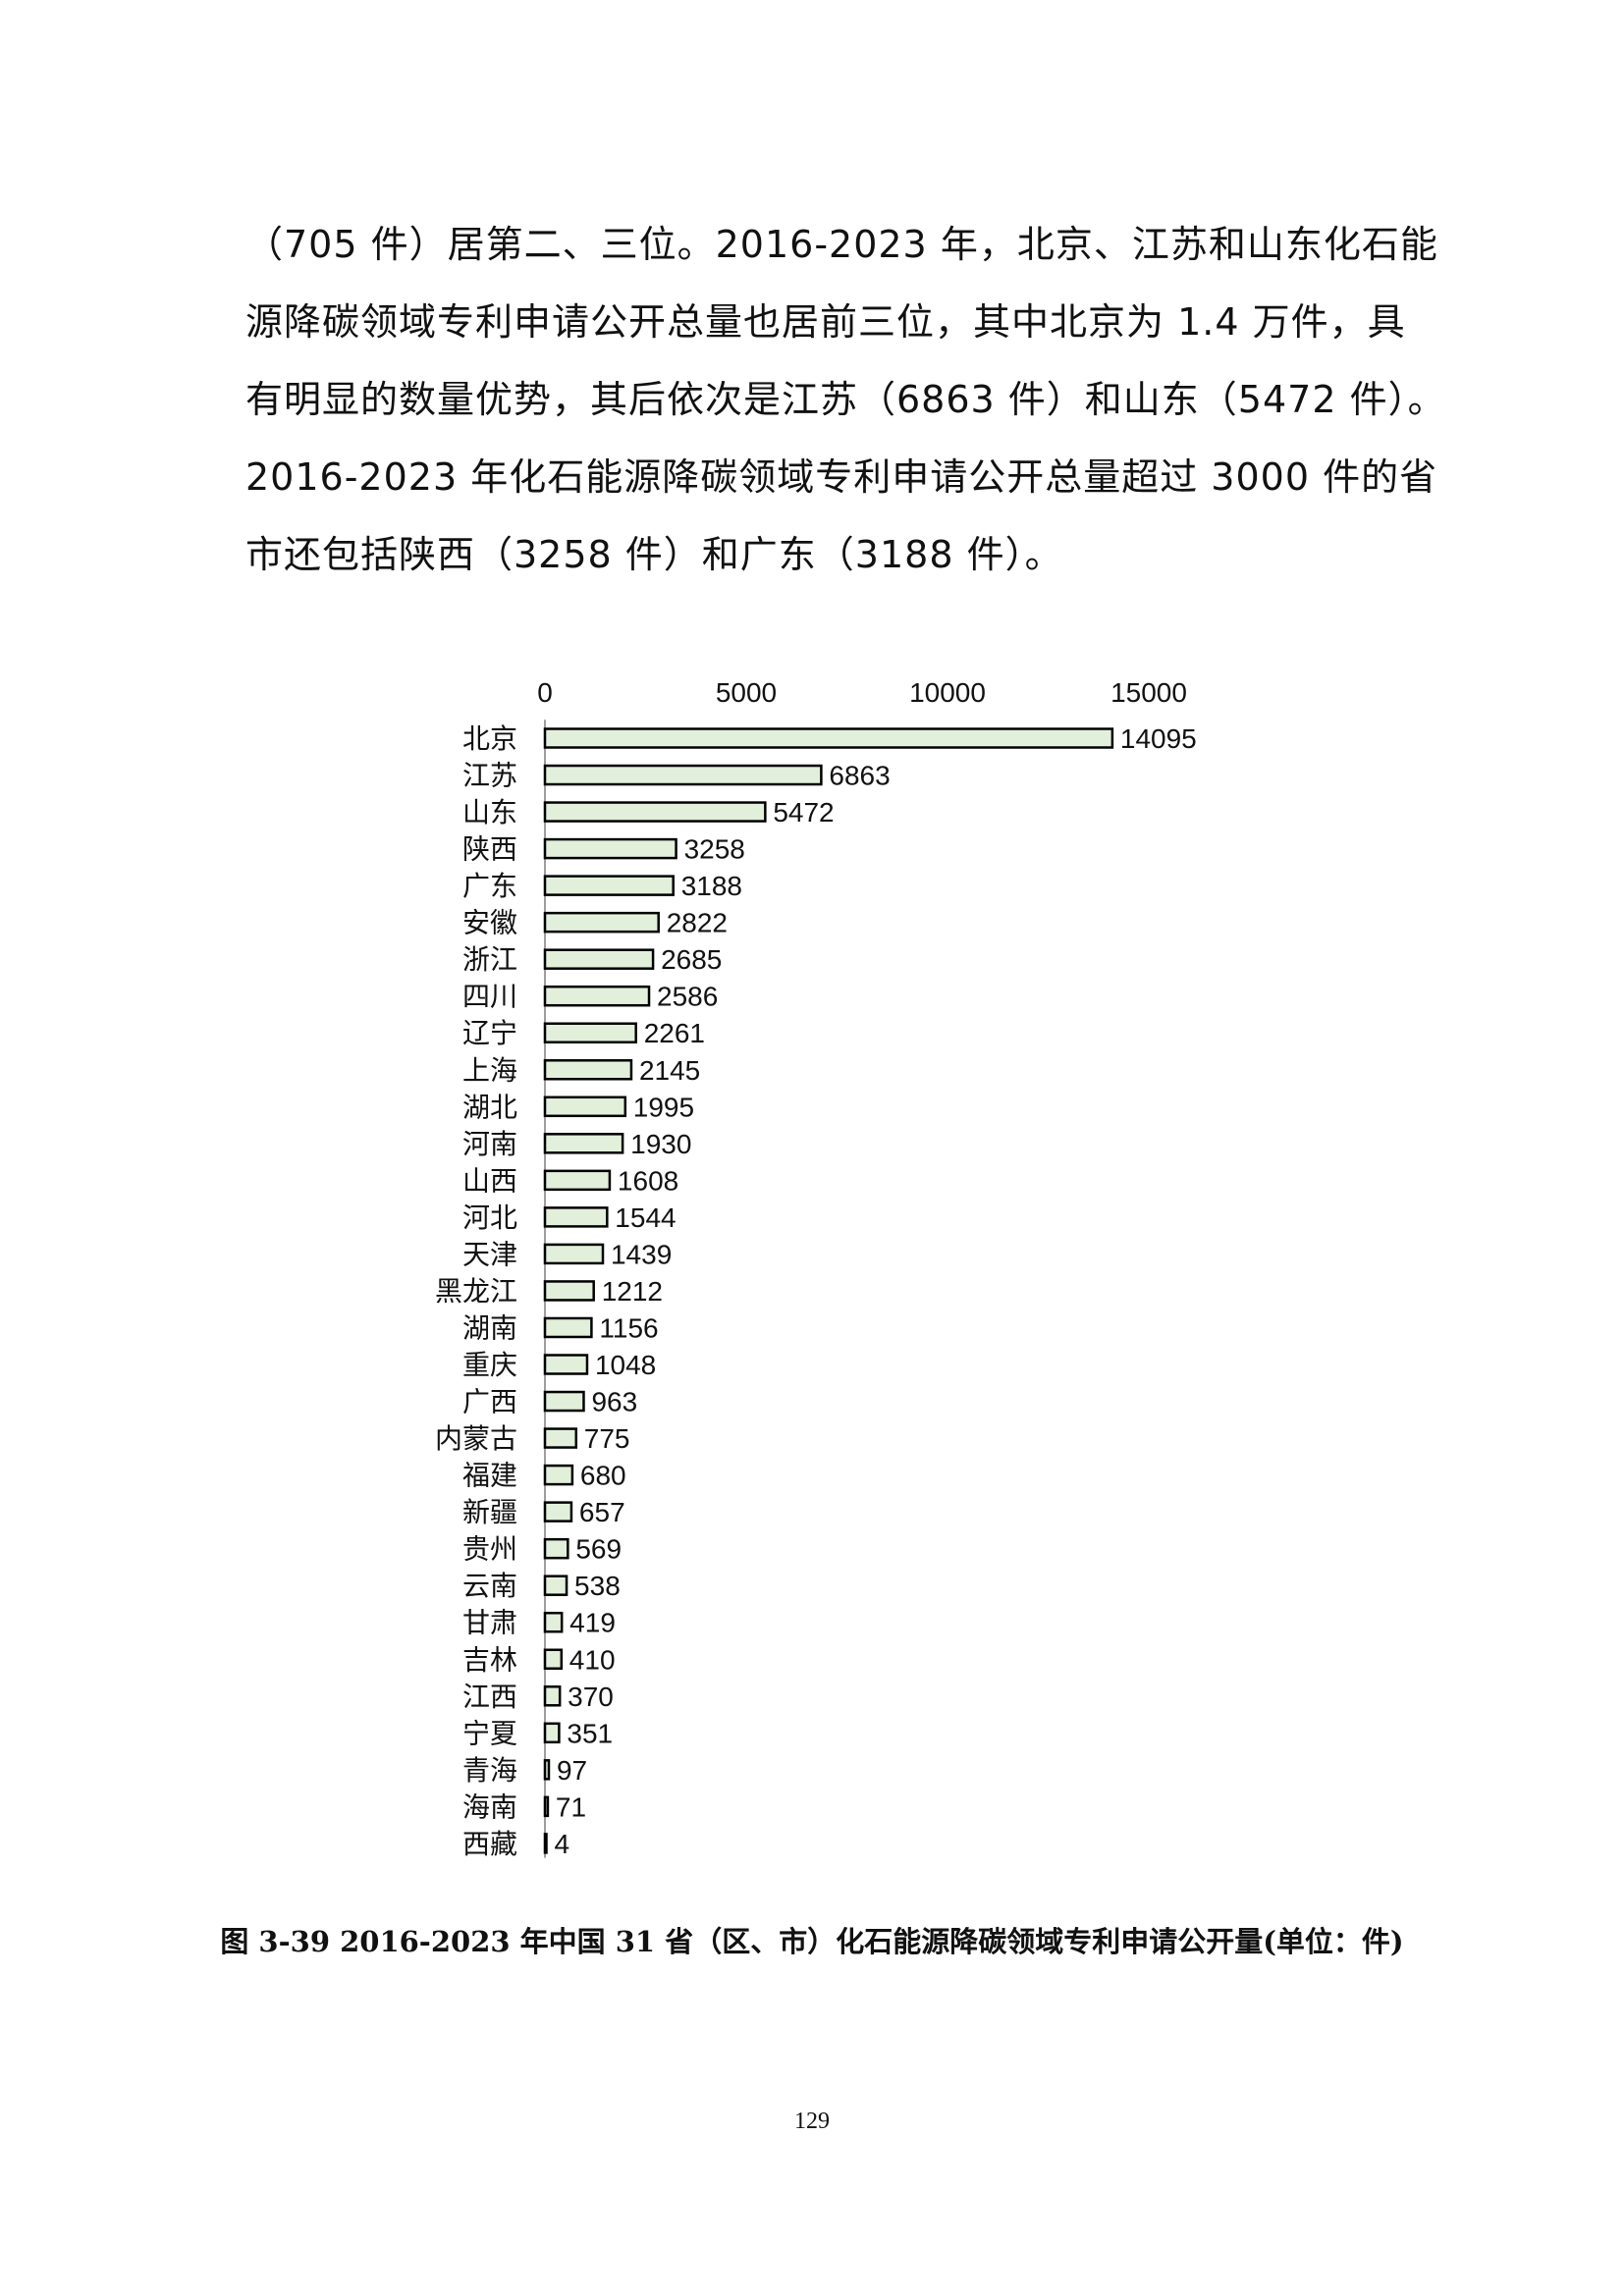  I want to click on paragraph-line: 有明显的数量优势，其后依次是江苏（6863 件）和山东（5472 件）。, so click(845, 399).